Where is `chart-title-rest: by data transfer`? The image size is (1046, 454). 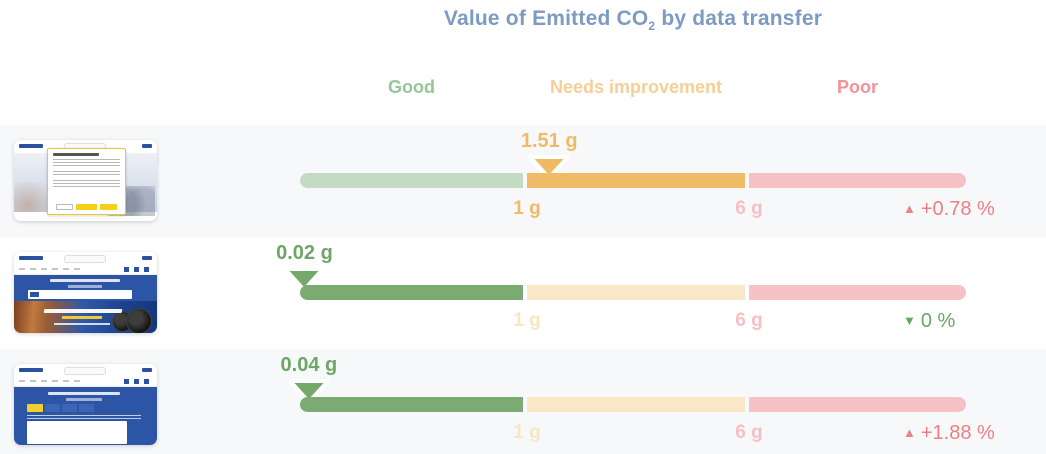
chart-title-rest: by data transfer is located at coordinates (739, 18).